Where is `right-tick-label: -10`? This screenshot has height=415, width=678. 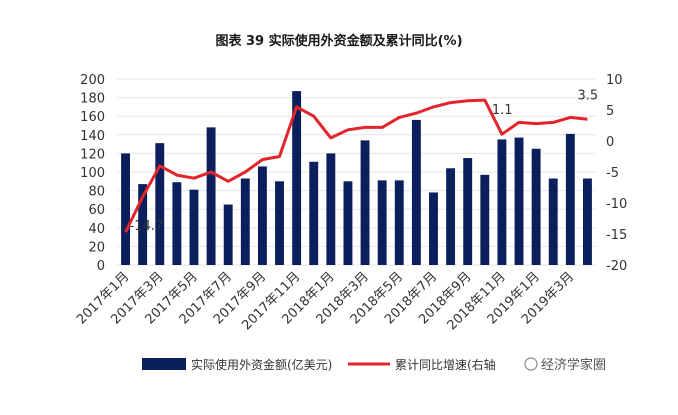
right-tick-label: -10 is located at coordinates (616, 204).